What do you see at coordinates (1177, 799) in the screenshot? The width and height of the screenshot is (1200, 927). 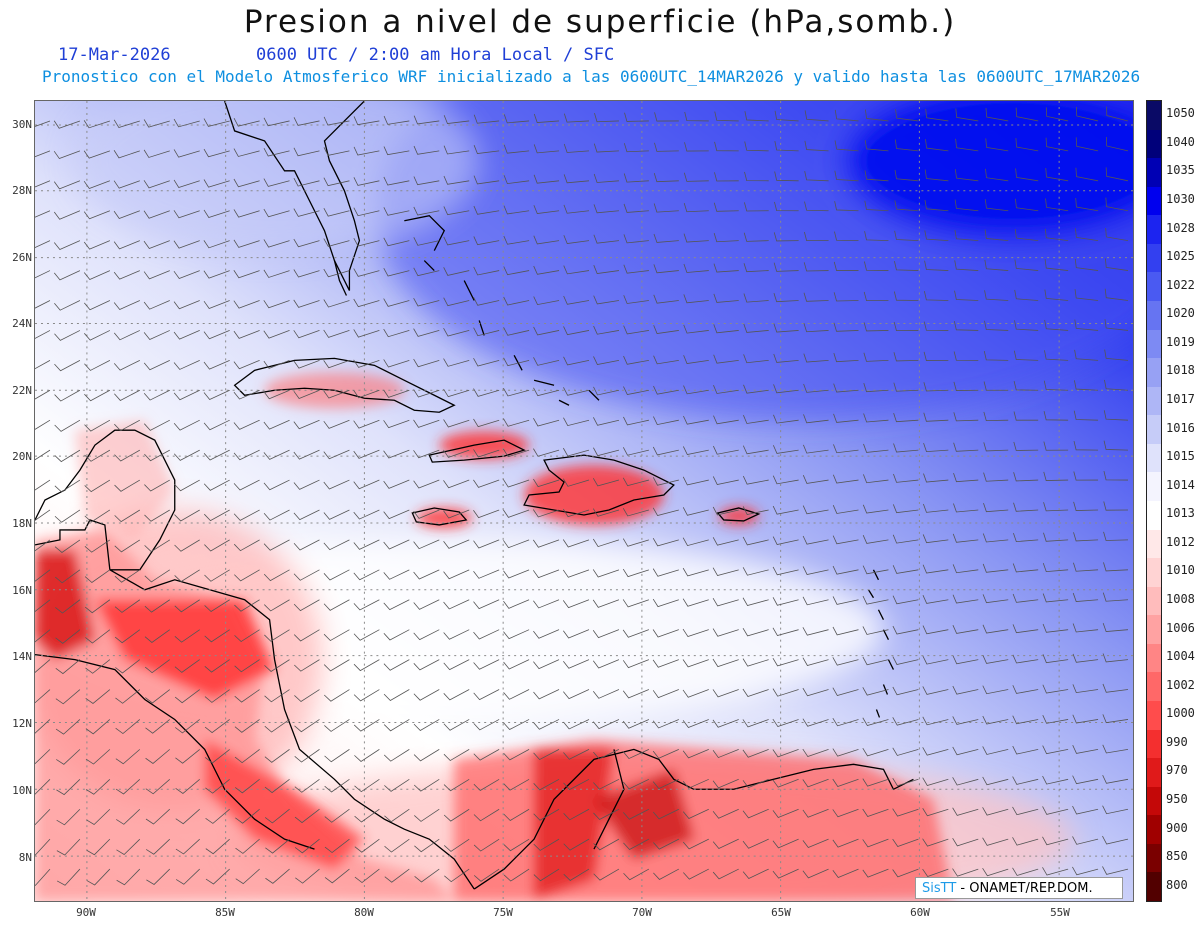 I see `color-scale-label: 950` at bounding box center [1177, 799].